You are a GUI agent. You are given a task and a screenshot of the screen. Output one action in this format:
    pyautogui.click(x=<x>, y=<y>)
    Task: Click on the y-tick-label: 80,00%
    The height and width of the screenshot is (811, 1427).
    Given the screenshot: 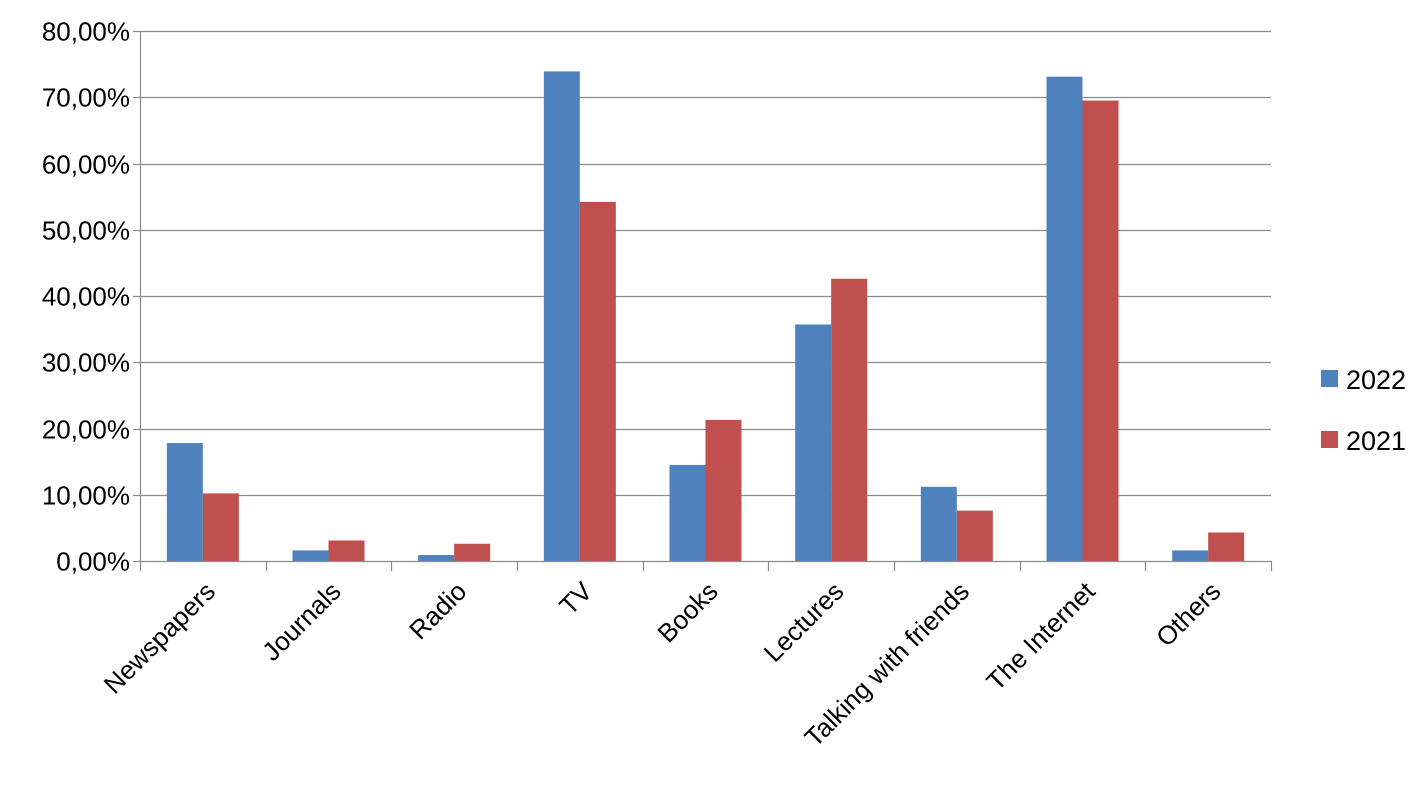 What is the action you would take?
    pyautogui.click(x=86, y=32)
    